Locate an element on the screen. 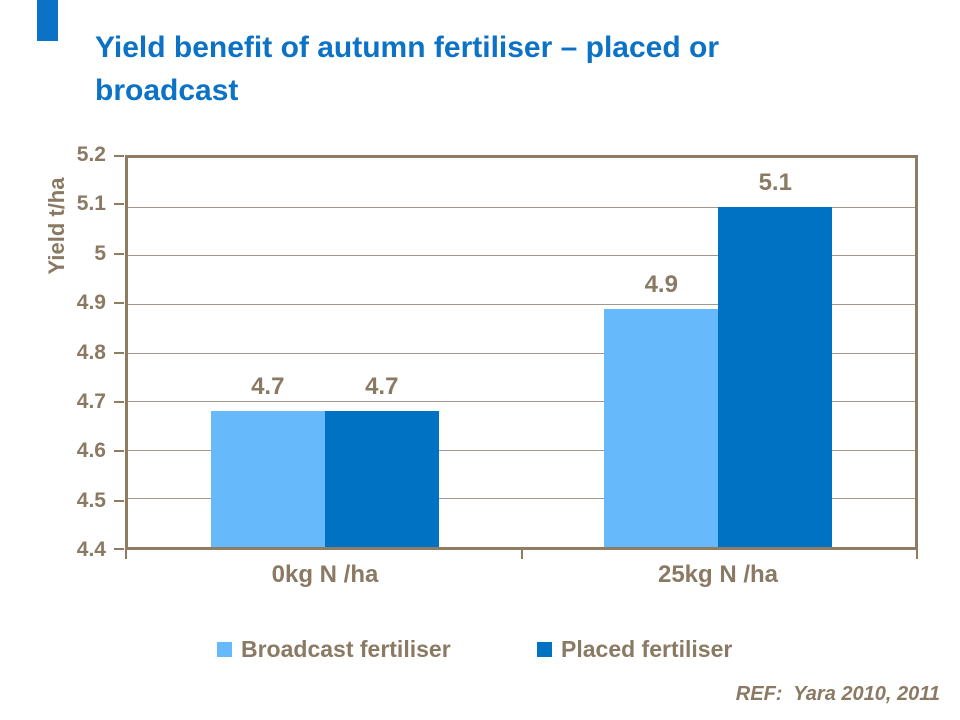 The width and height of the screenshot is (960, 720). x-axis-category-labels: 0kg N /ha 25kg N /ha is located at coordinates (521, 576).